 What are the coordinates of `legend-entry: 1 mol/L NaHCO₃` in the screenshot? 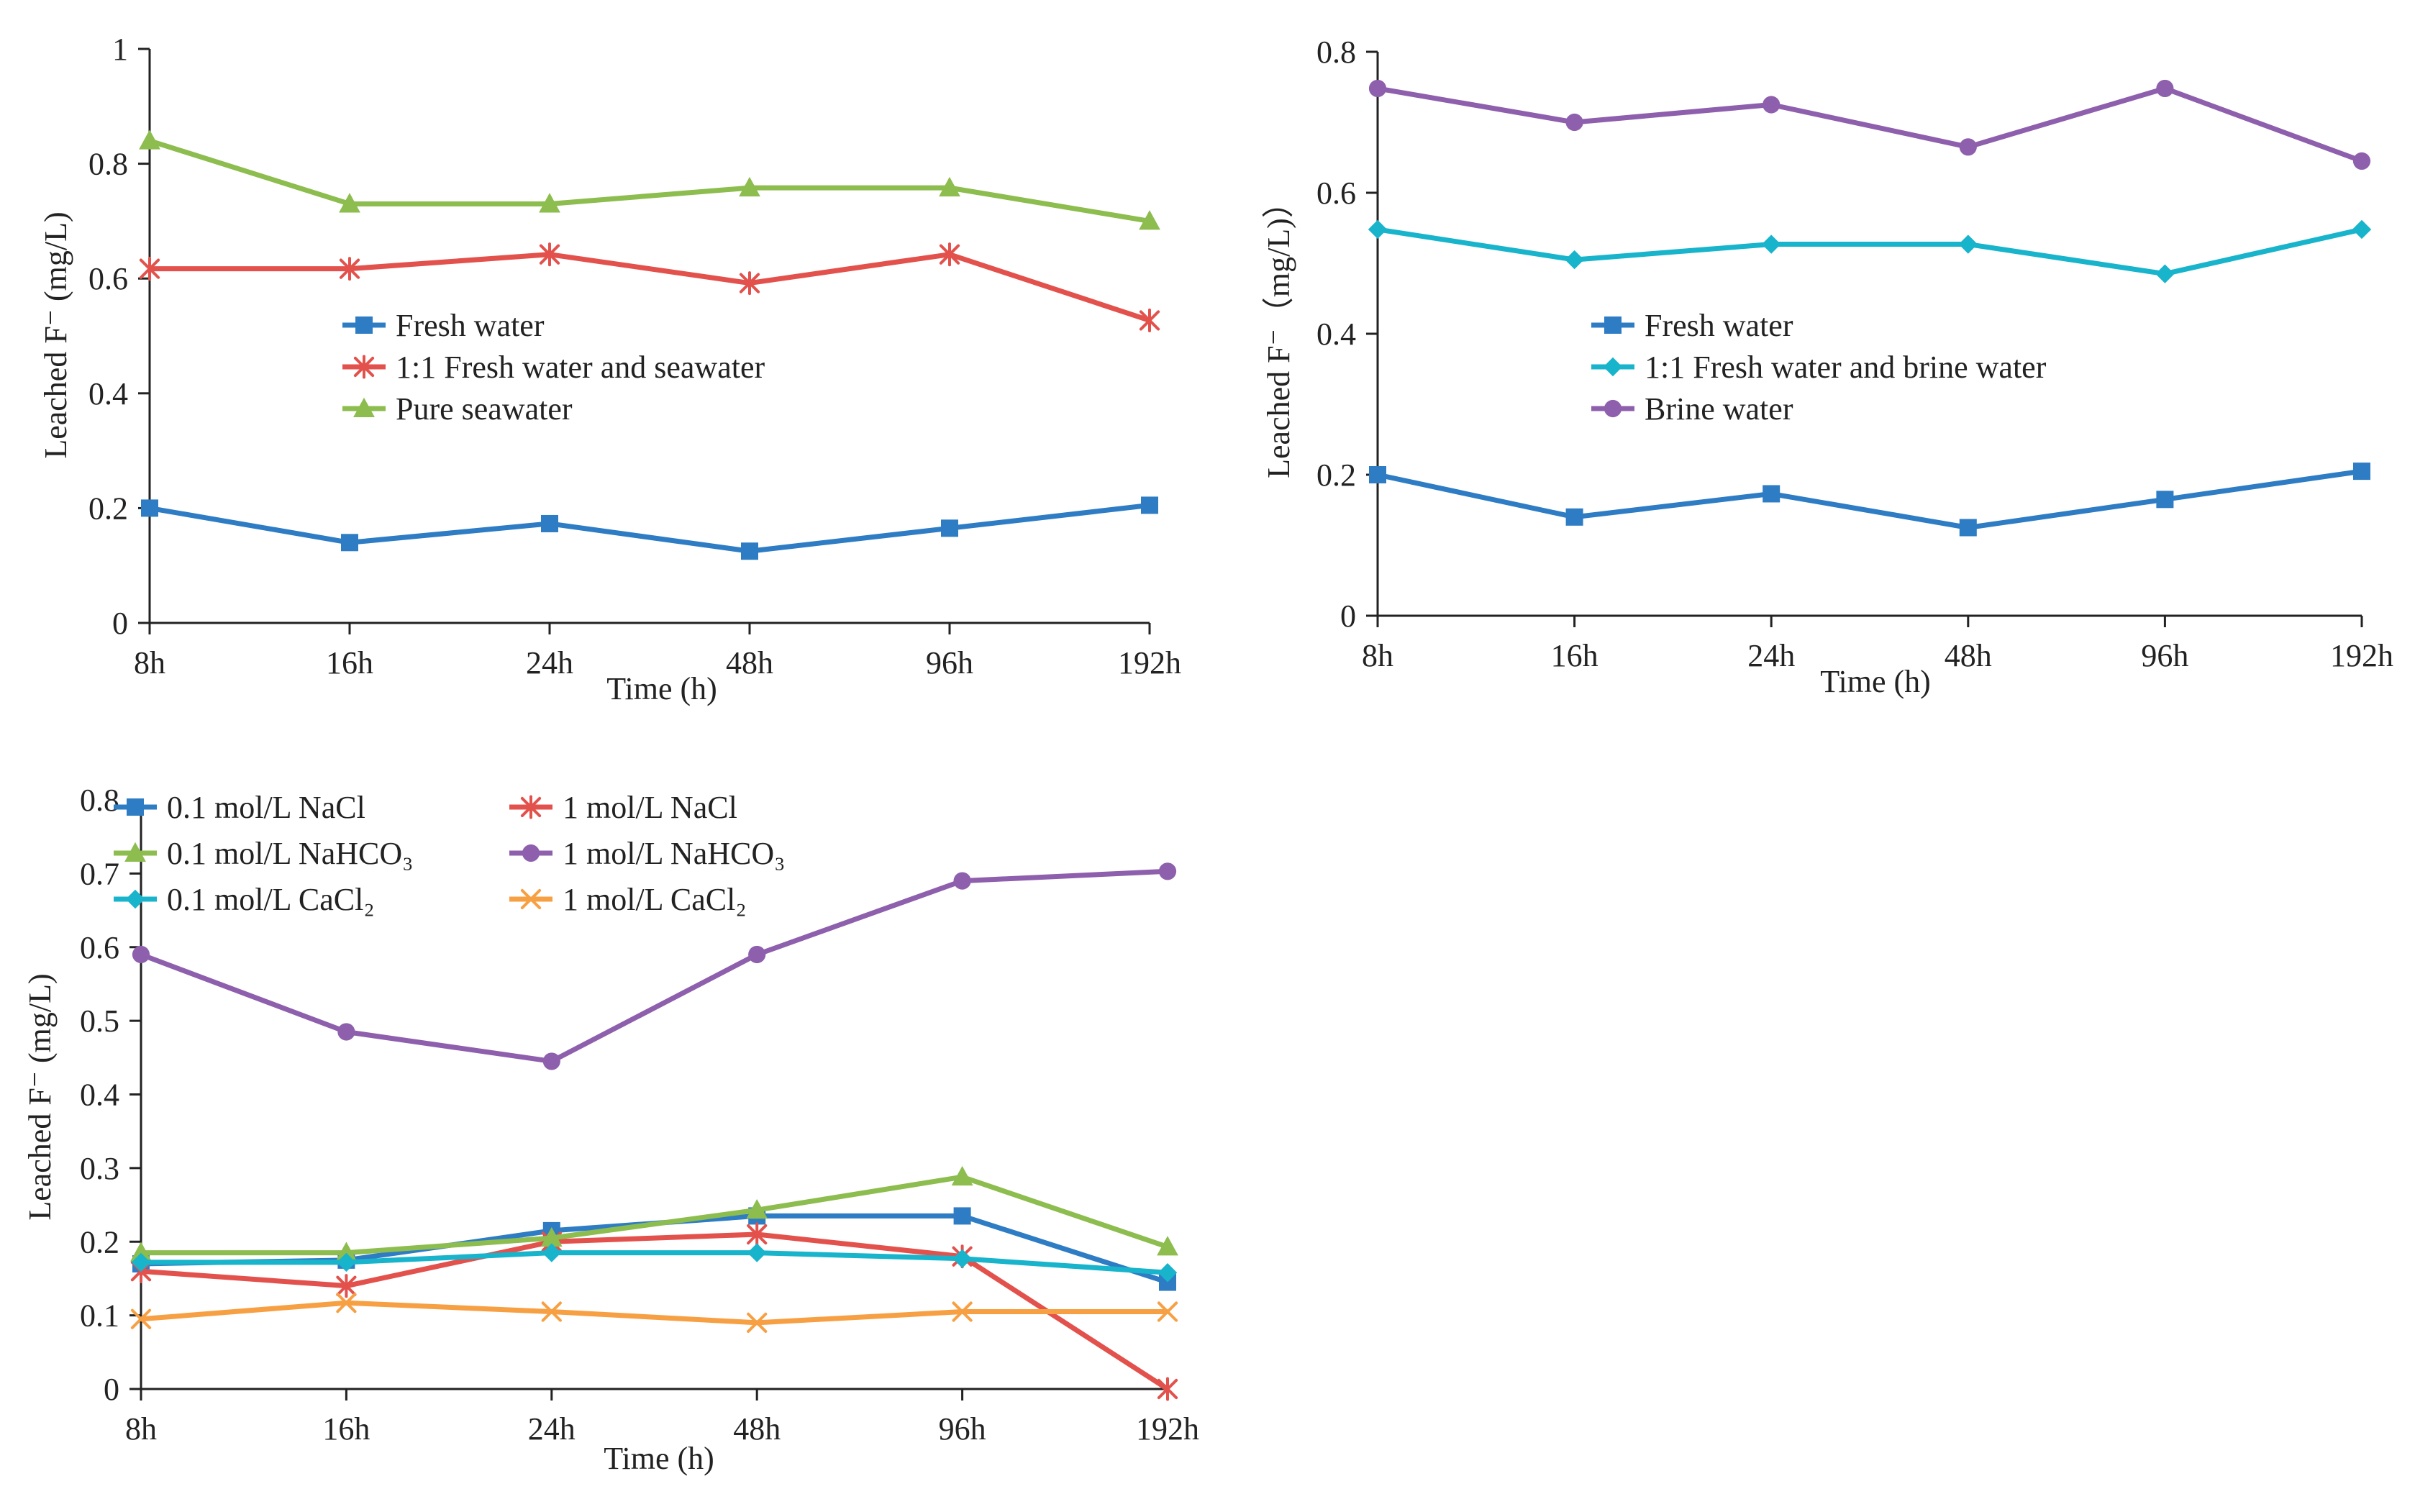 It's located at (647, 853).